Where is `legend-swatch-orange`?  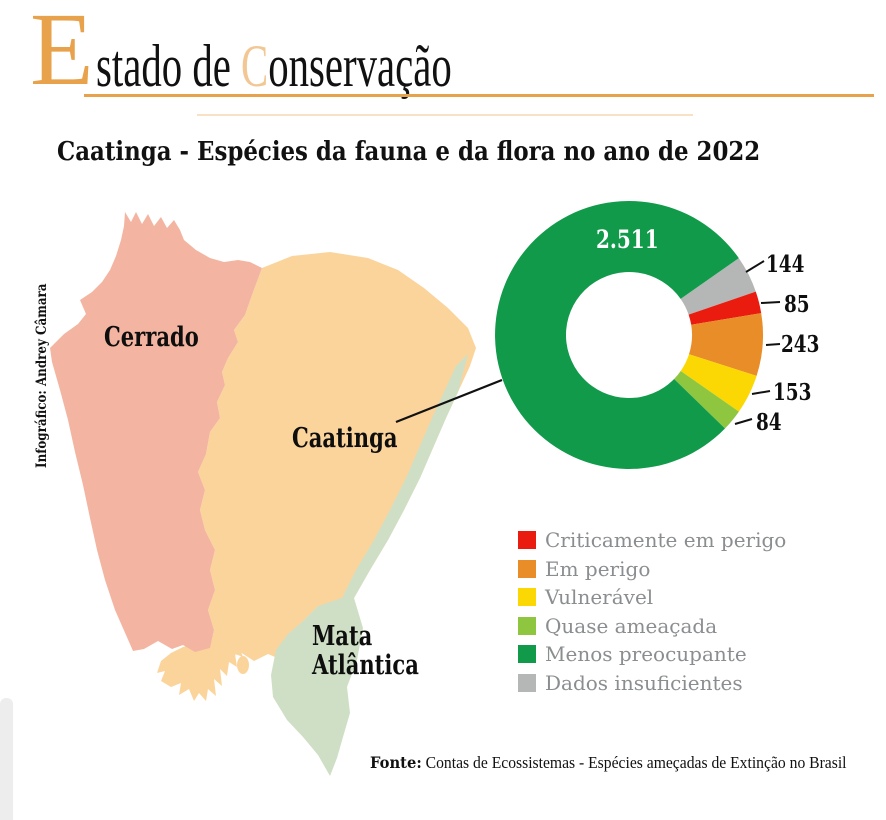 legend-swatch-orange is located at coordinates (527, 568).